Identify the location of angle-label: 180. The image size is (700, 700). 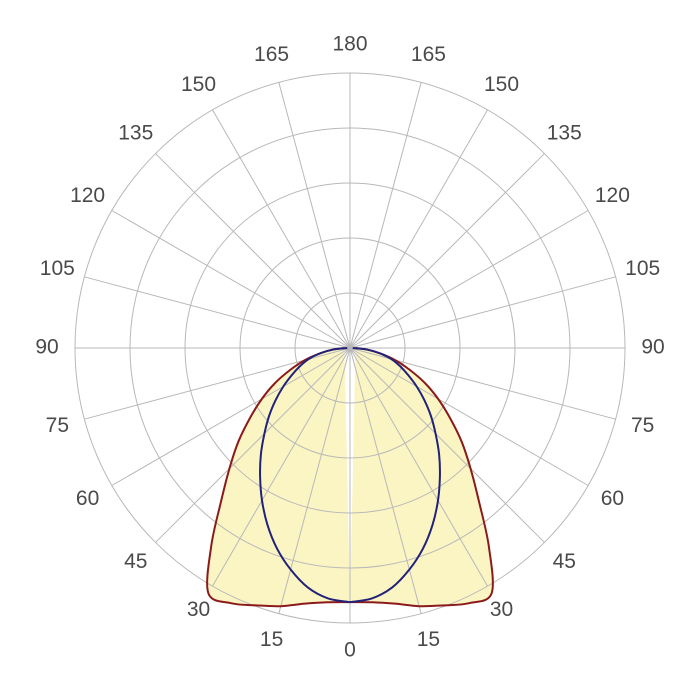
(349, 44).